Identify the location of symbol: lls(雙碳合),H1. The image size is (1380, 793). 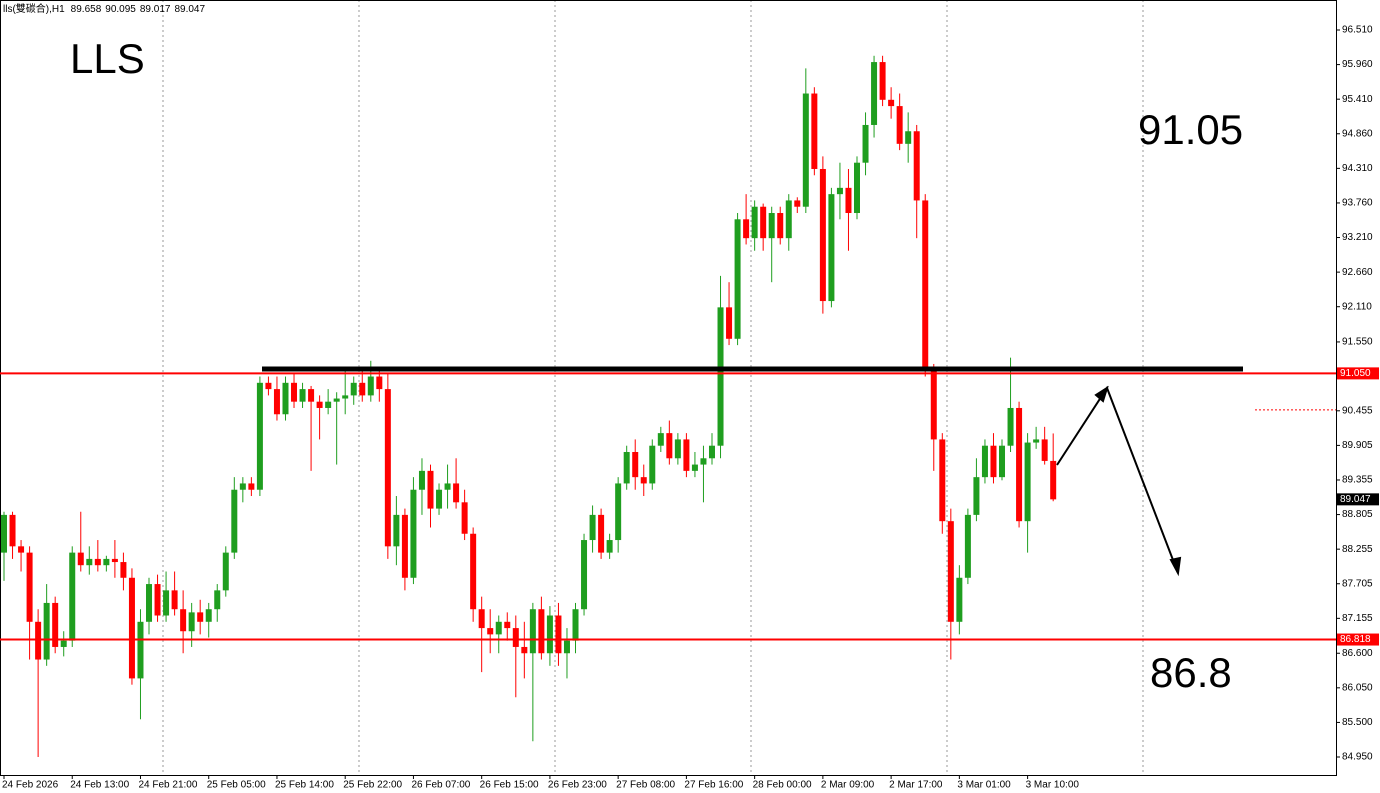
(34, 8).